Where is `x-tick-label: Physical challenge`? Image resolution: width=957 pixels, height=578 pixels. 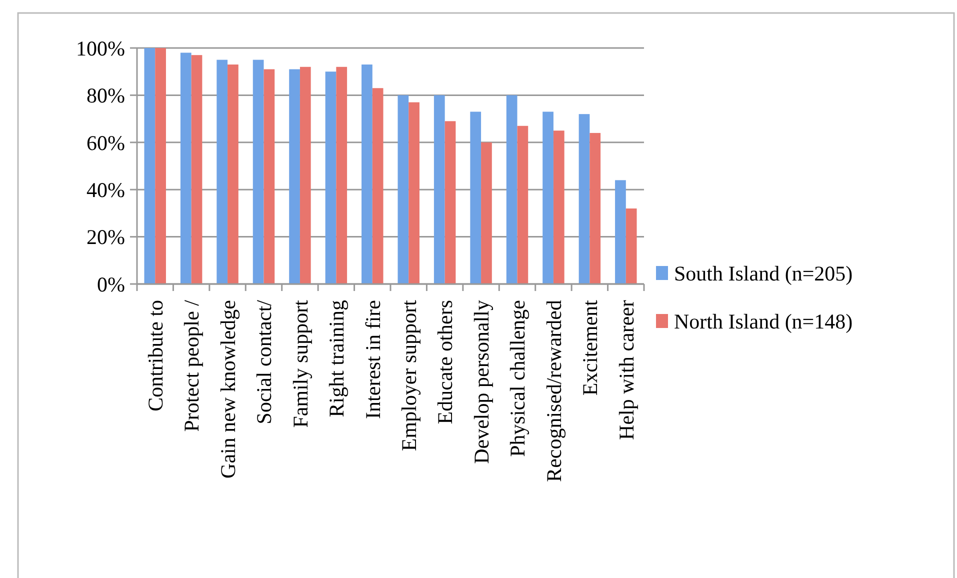 x-tick-label: Physical challenge is located at coordinates (518, 378).